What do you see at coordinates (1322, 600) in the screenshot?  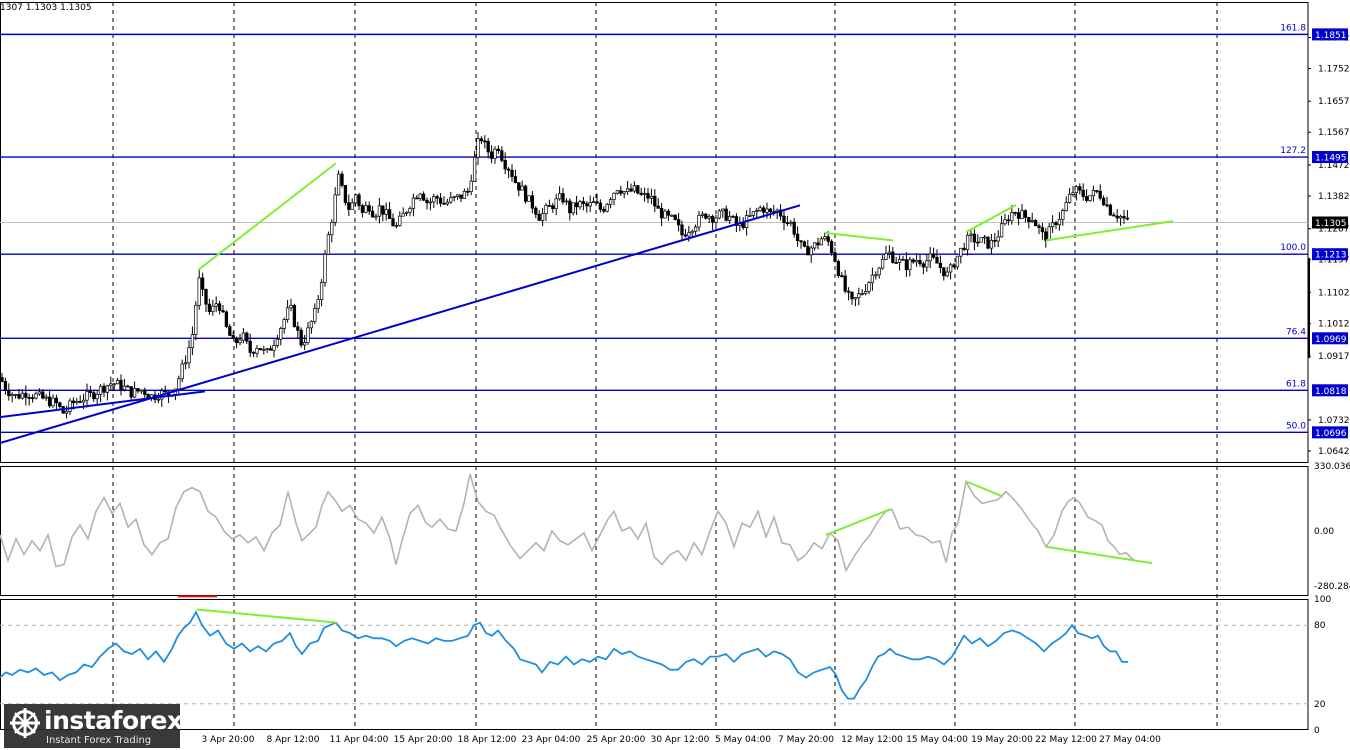 I see `rsi-y-tick-label: 100` at bounding box center [1322, 600].